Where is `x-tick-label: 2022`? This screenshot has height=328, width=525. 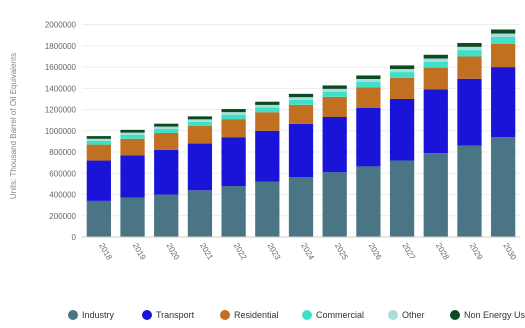 x-tick-label: 2022 is located at coordinates (240, 252).